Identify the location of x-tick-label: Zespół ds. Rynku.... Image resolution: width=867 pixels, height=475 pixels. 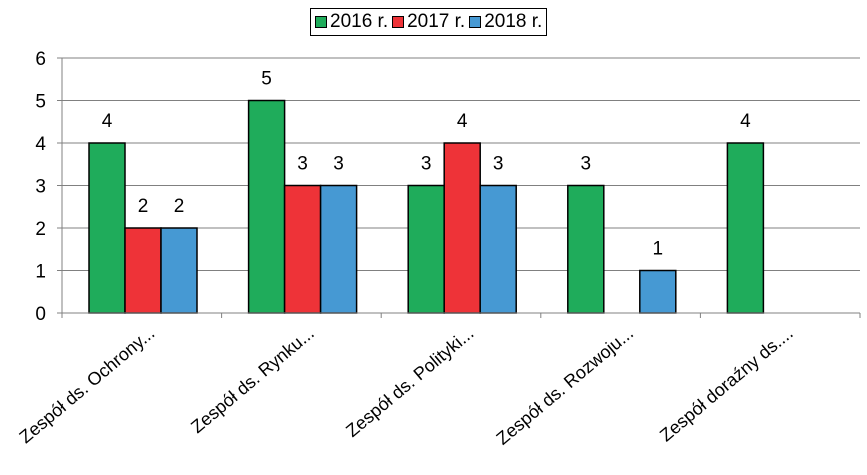
(252, 380).